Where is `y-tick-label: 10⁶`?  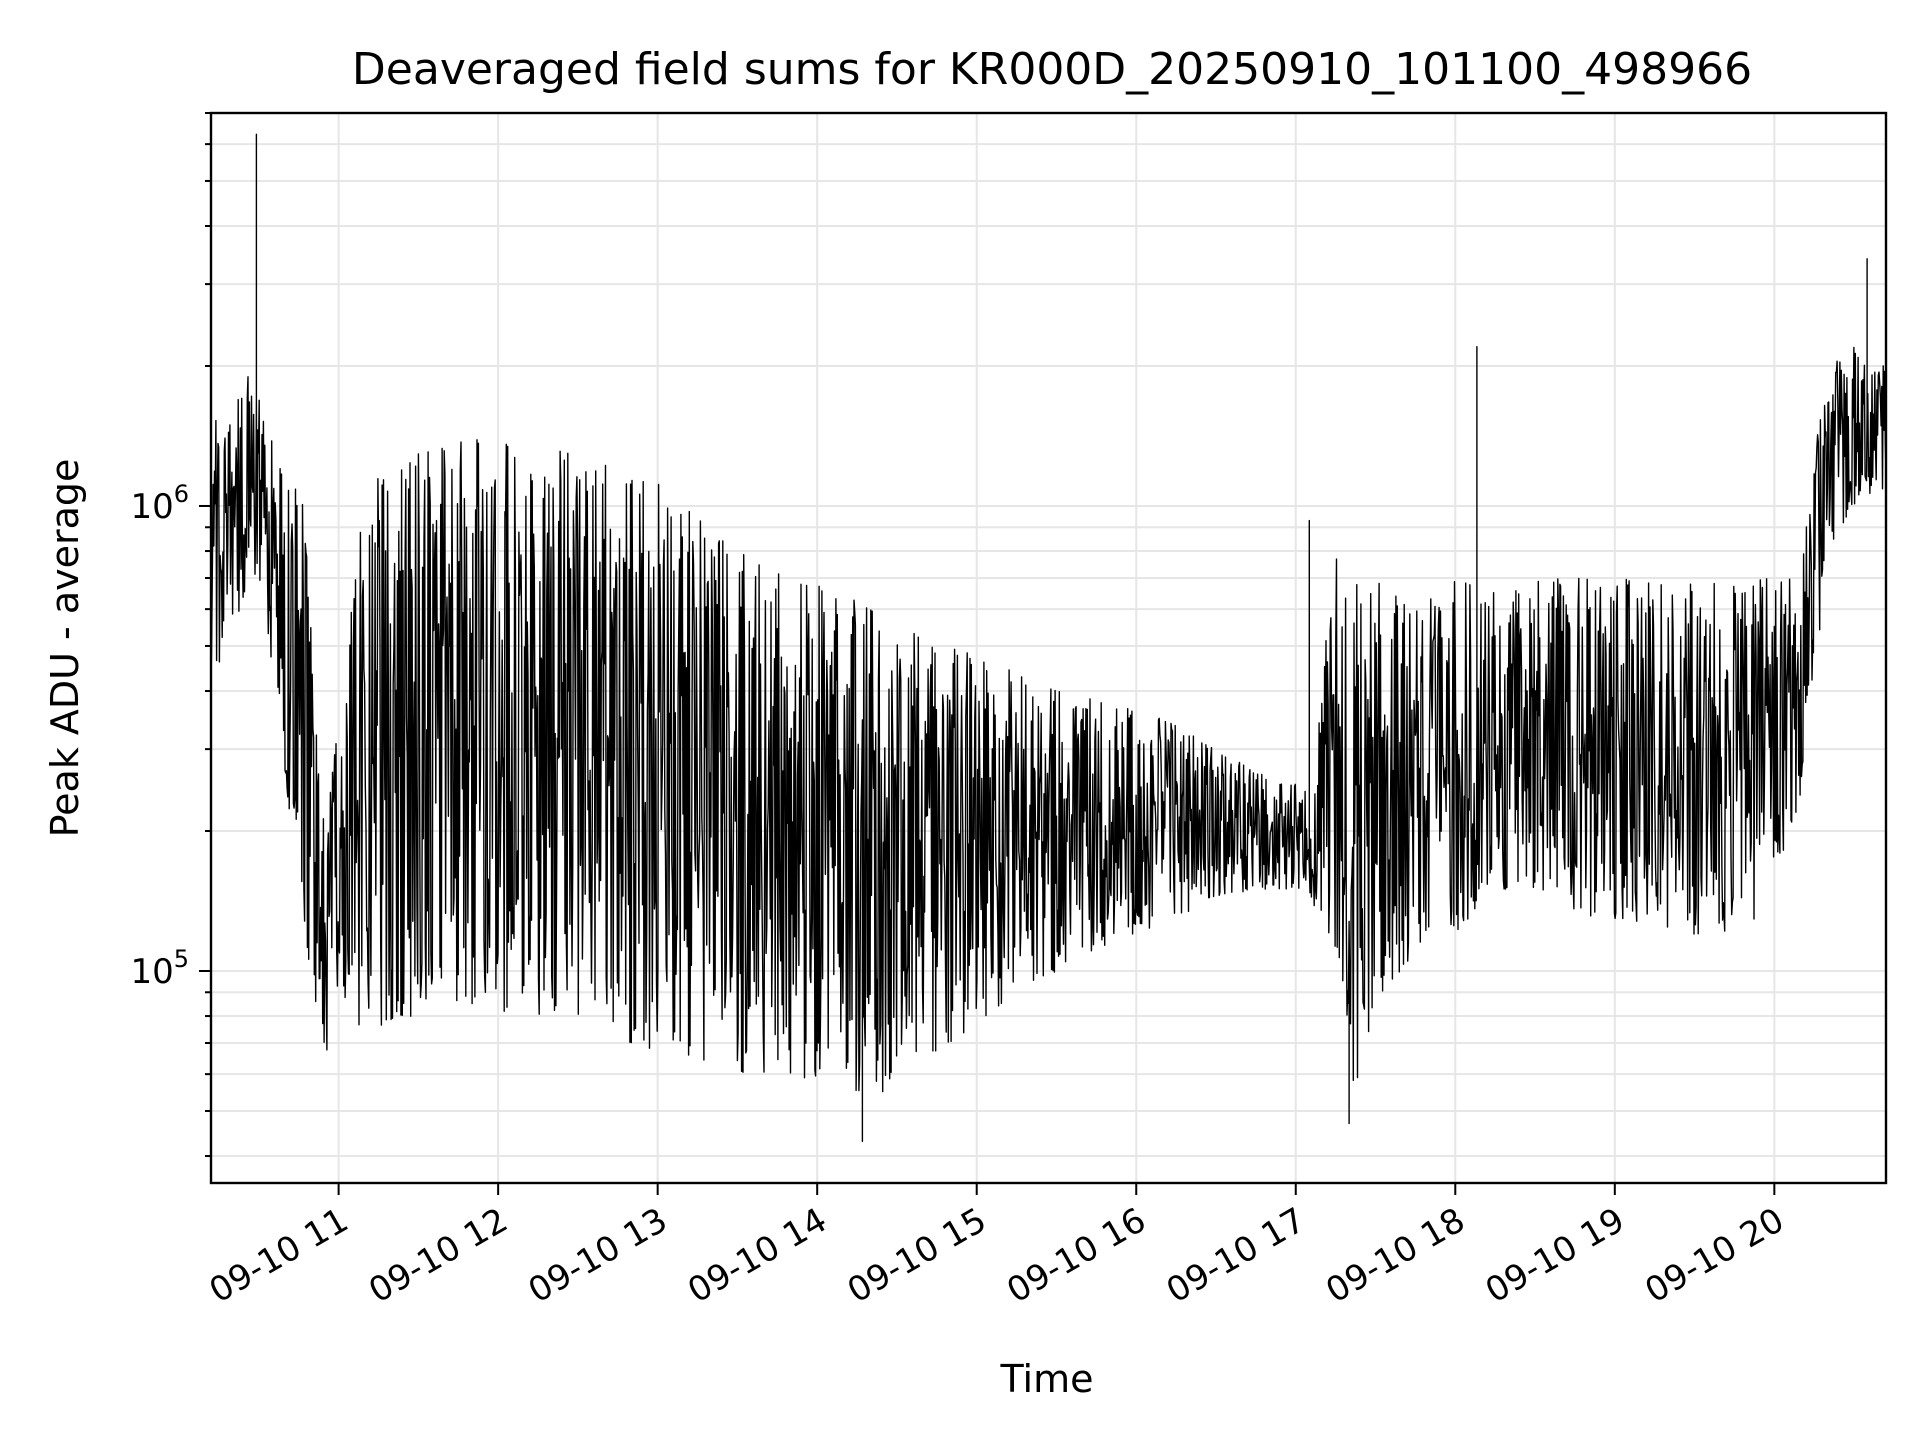
y-tick-label: 10⁶ is located at coordinates (159, 503).